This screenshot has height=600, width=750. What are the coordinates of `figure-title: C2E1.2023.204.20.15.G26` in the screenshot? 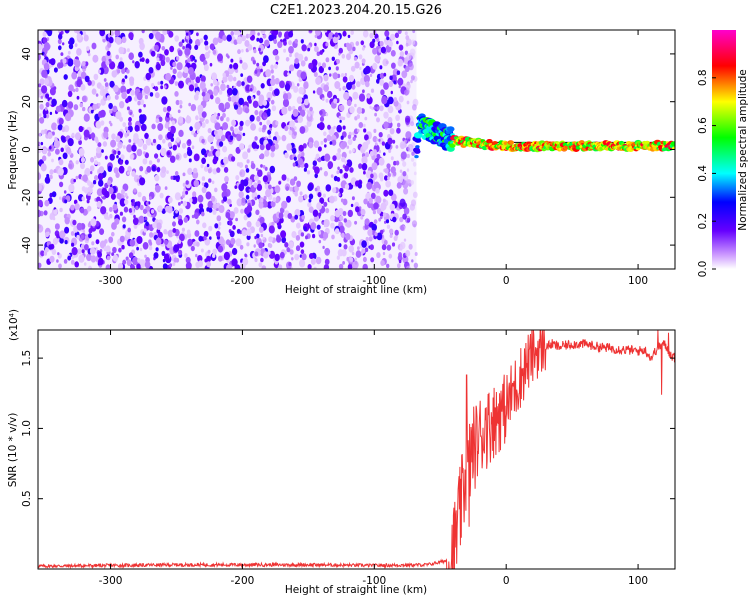 It's located at (356, 10).